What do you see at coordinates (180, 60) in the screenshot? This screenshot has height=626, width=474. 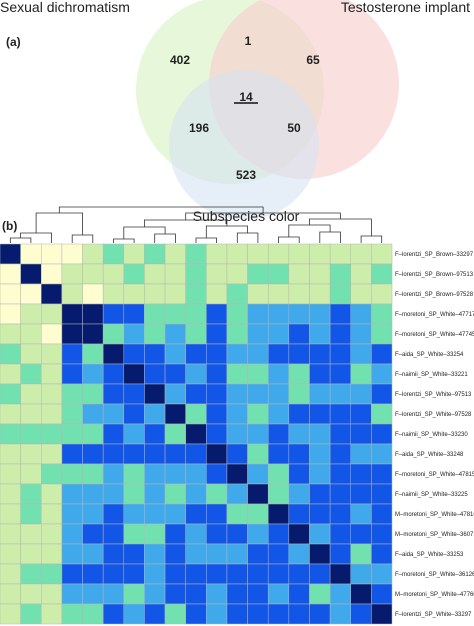 I see `region-dichromatism-only: 402` at bounding box center [180, 60].